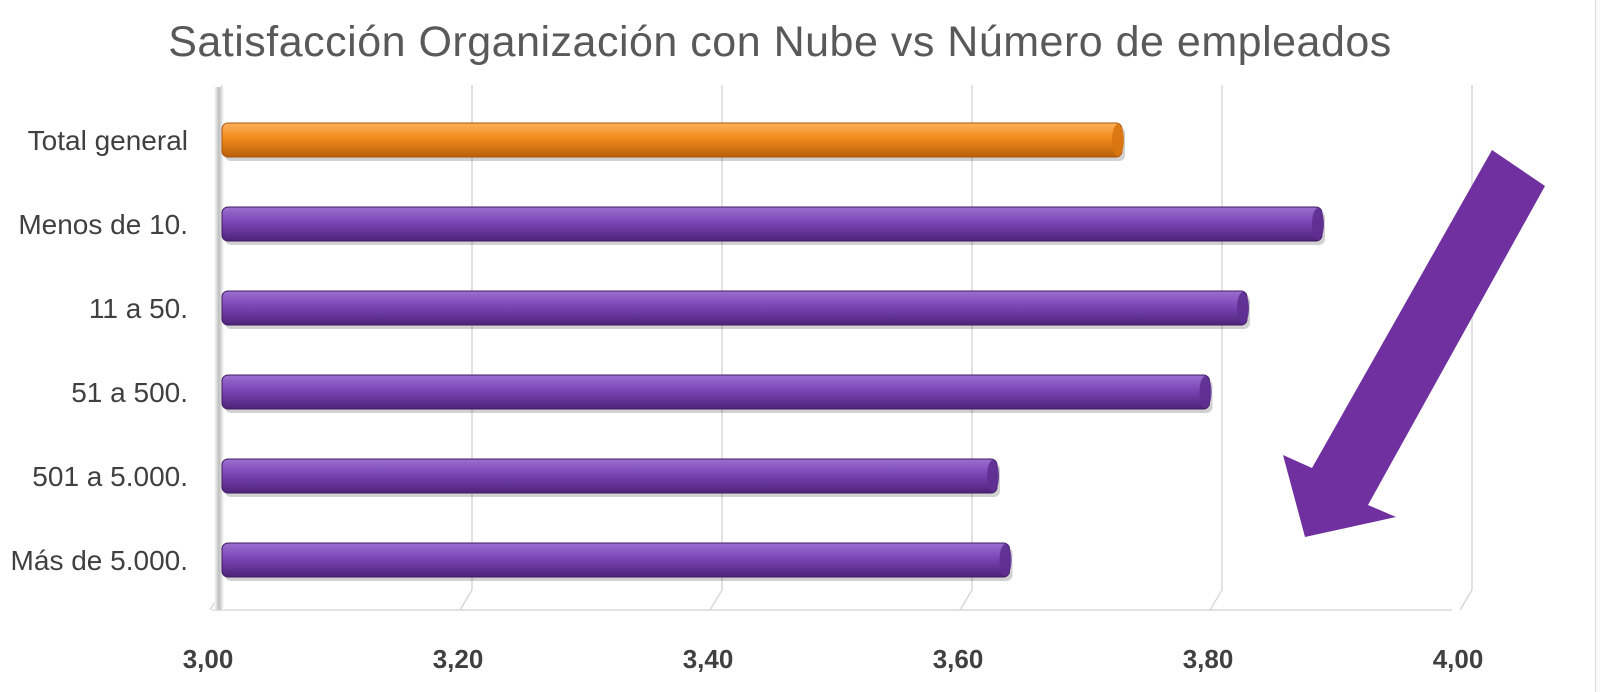 This screenshot has width=1600, height=692. I want to click on right-edge, so click(1597, 346).